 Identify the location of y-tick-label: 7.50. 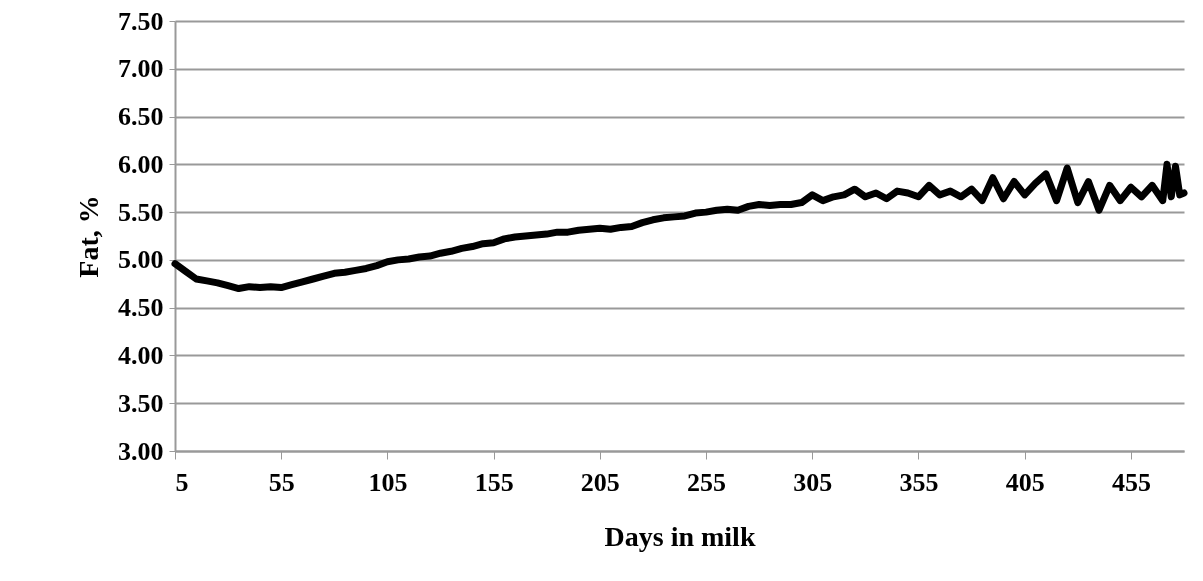
(141, 21).